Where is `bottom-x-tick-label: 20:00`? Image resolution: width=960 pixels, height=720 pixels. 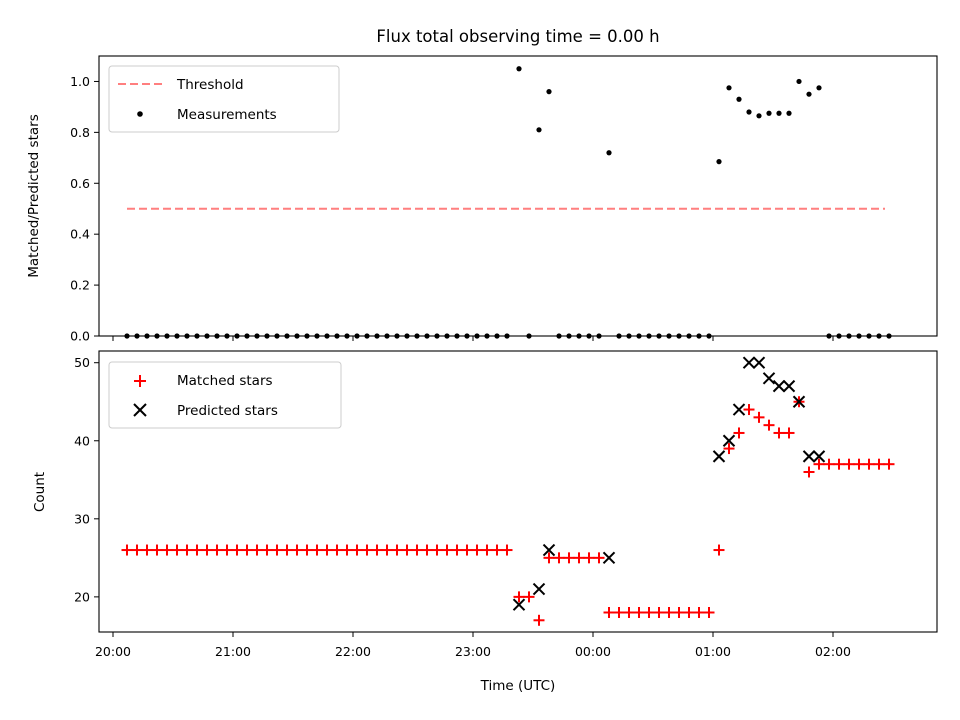 bottom-x-tick-label: 20:00 is located at coordinates (113, 651).